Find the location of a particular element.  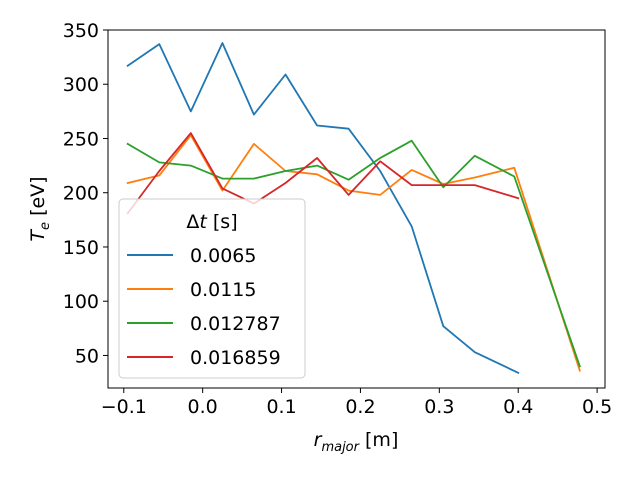

x-axis: −0.1 0.0 0.1 0.2 0.3 0.4 0.5 is located at coordinates (356, 403).